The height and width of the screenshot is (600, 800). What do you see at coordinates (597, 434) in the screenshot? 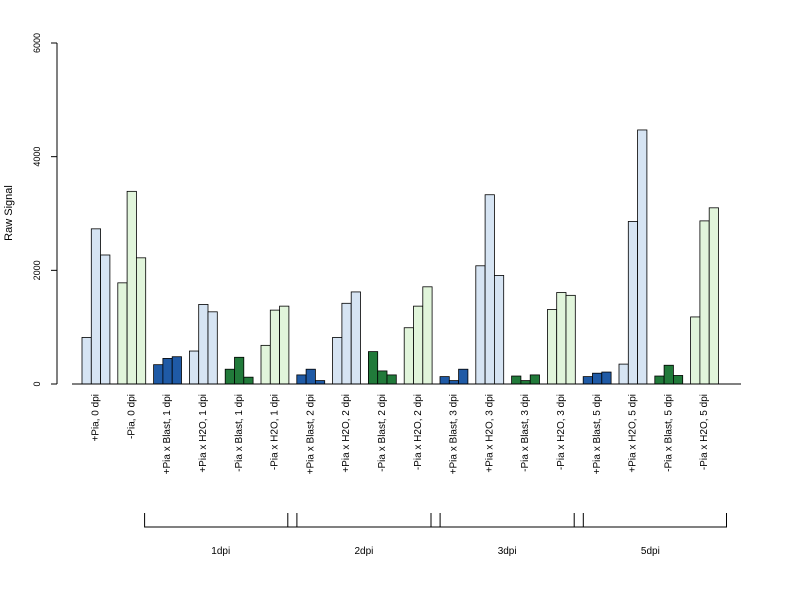
I see `x-tick-label: +Pia x Blast, 5 dpi` at bounding box center [597, 434].